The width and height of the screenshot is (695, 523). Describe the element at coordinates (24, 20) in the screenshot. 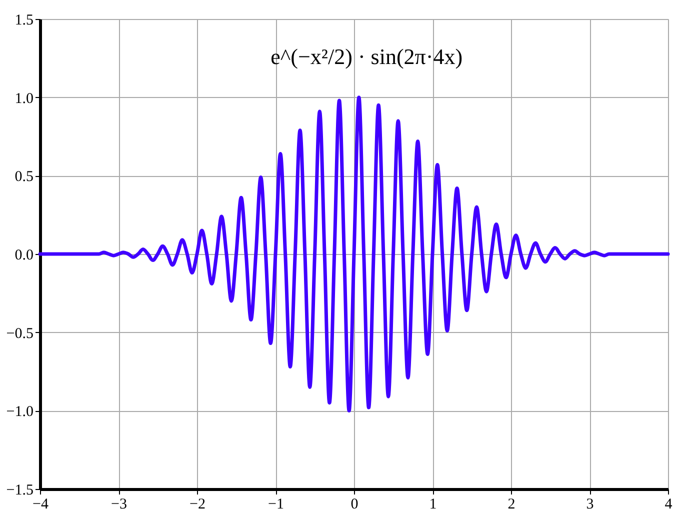

I see `y-tick-label: 1.5` at that location.